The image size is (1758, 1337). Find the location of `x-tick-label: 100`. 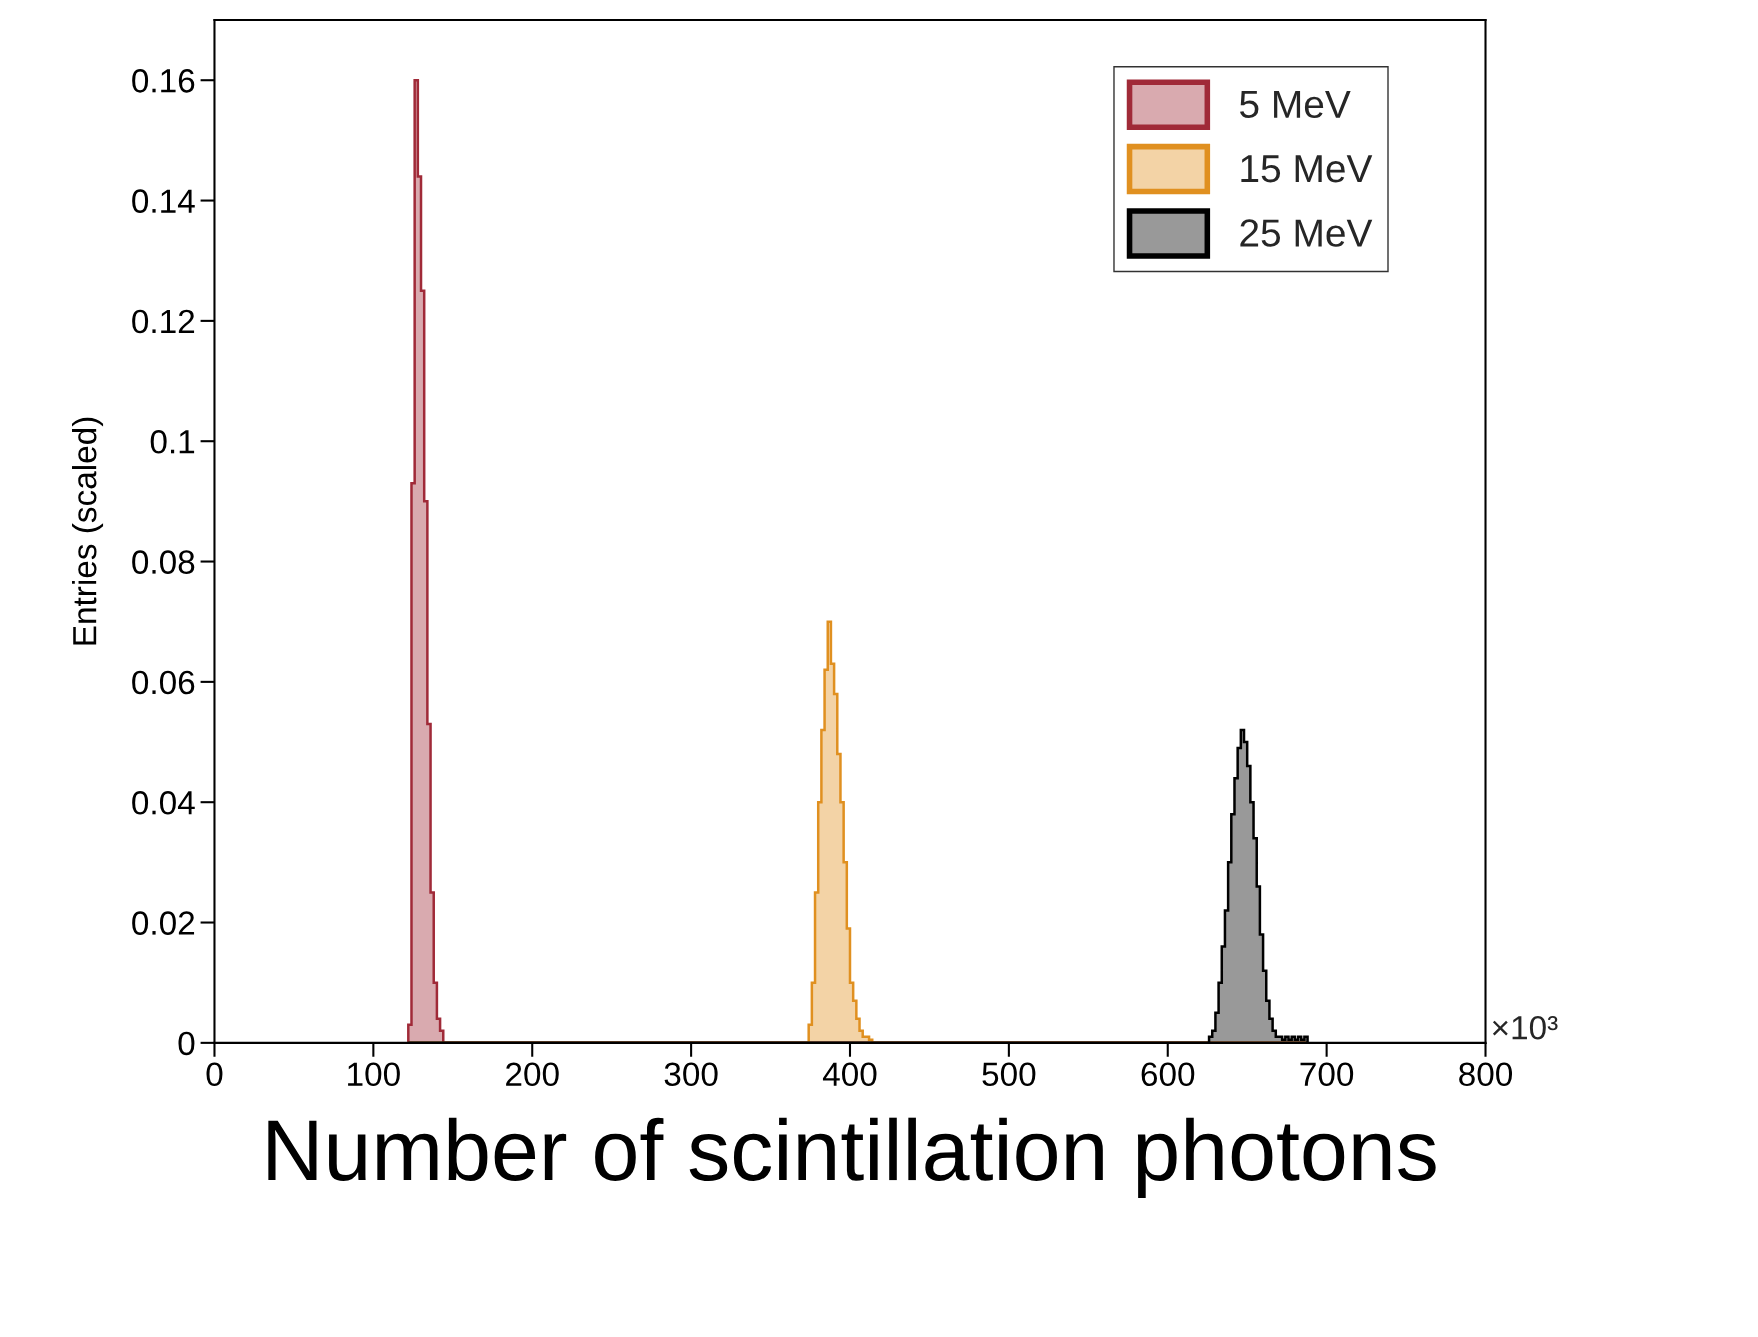

x-tick-label: 100 is located at coordinates (374, 1074).